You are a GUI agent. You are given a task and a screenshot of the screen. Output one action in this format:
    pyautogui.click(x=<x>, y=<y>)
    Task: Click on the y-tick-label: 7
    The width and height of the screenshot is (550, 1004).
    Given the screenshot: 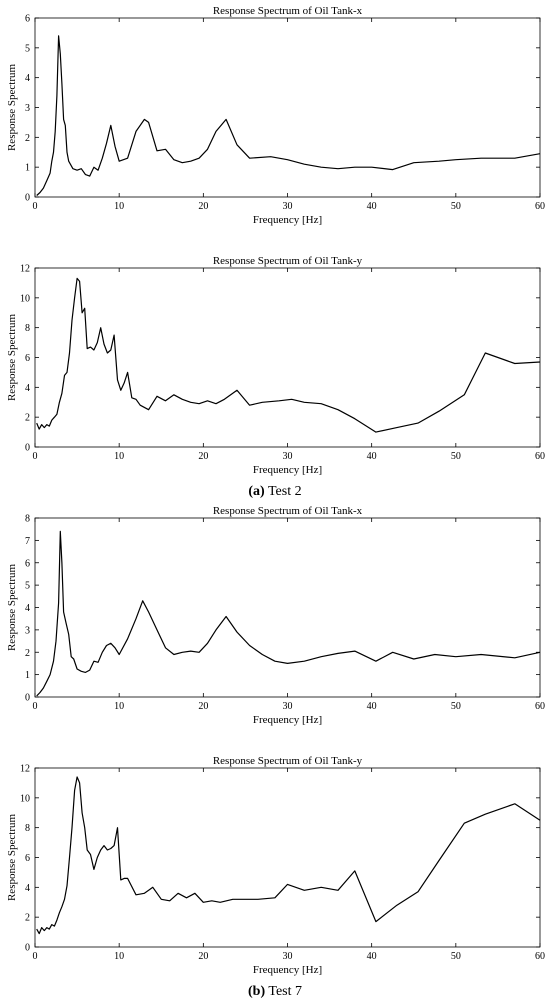 What is the action you would take?
    pyautogui.click(x=27, y=541)
    